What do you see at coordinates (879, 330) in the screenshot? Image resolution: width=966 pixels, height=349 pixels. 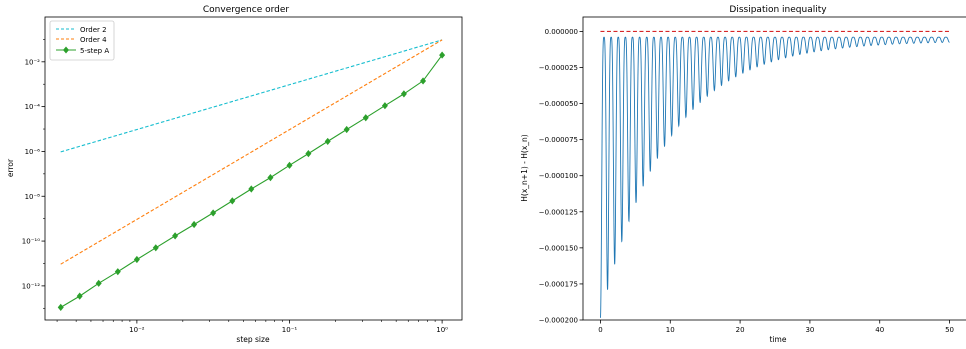 I see `x-tick-label: 40` at bounding box center [879, 330].